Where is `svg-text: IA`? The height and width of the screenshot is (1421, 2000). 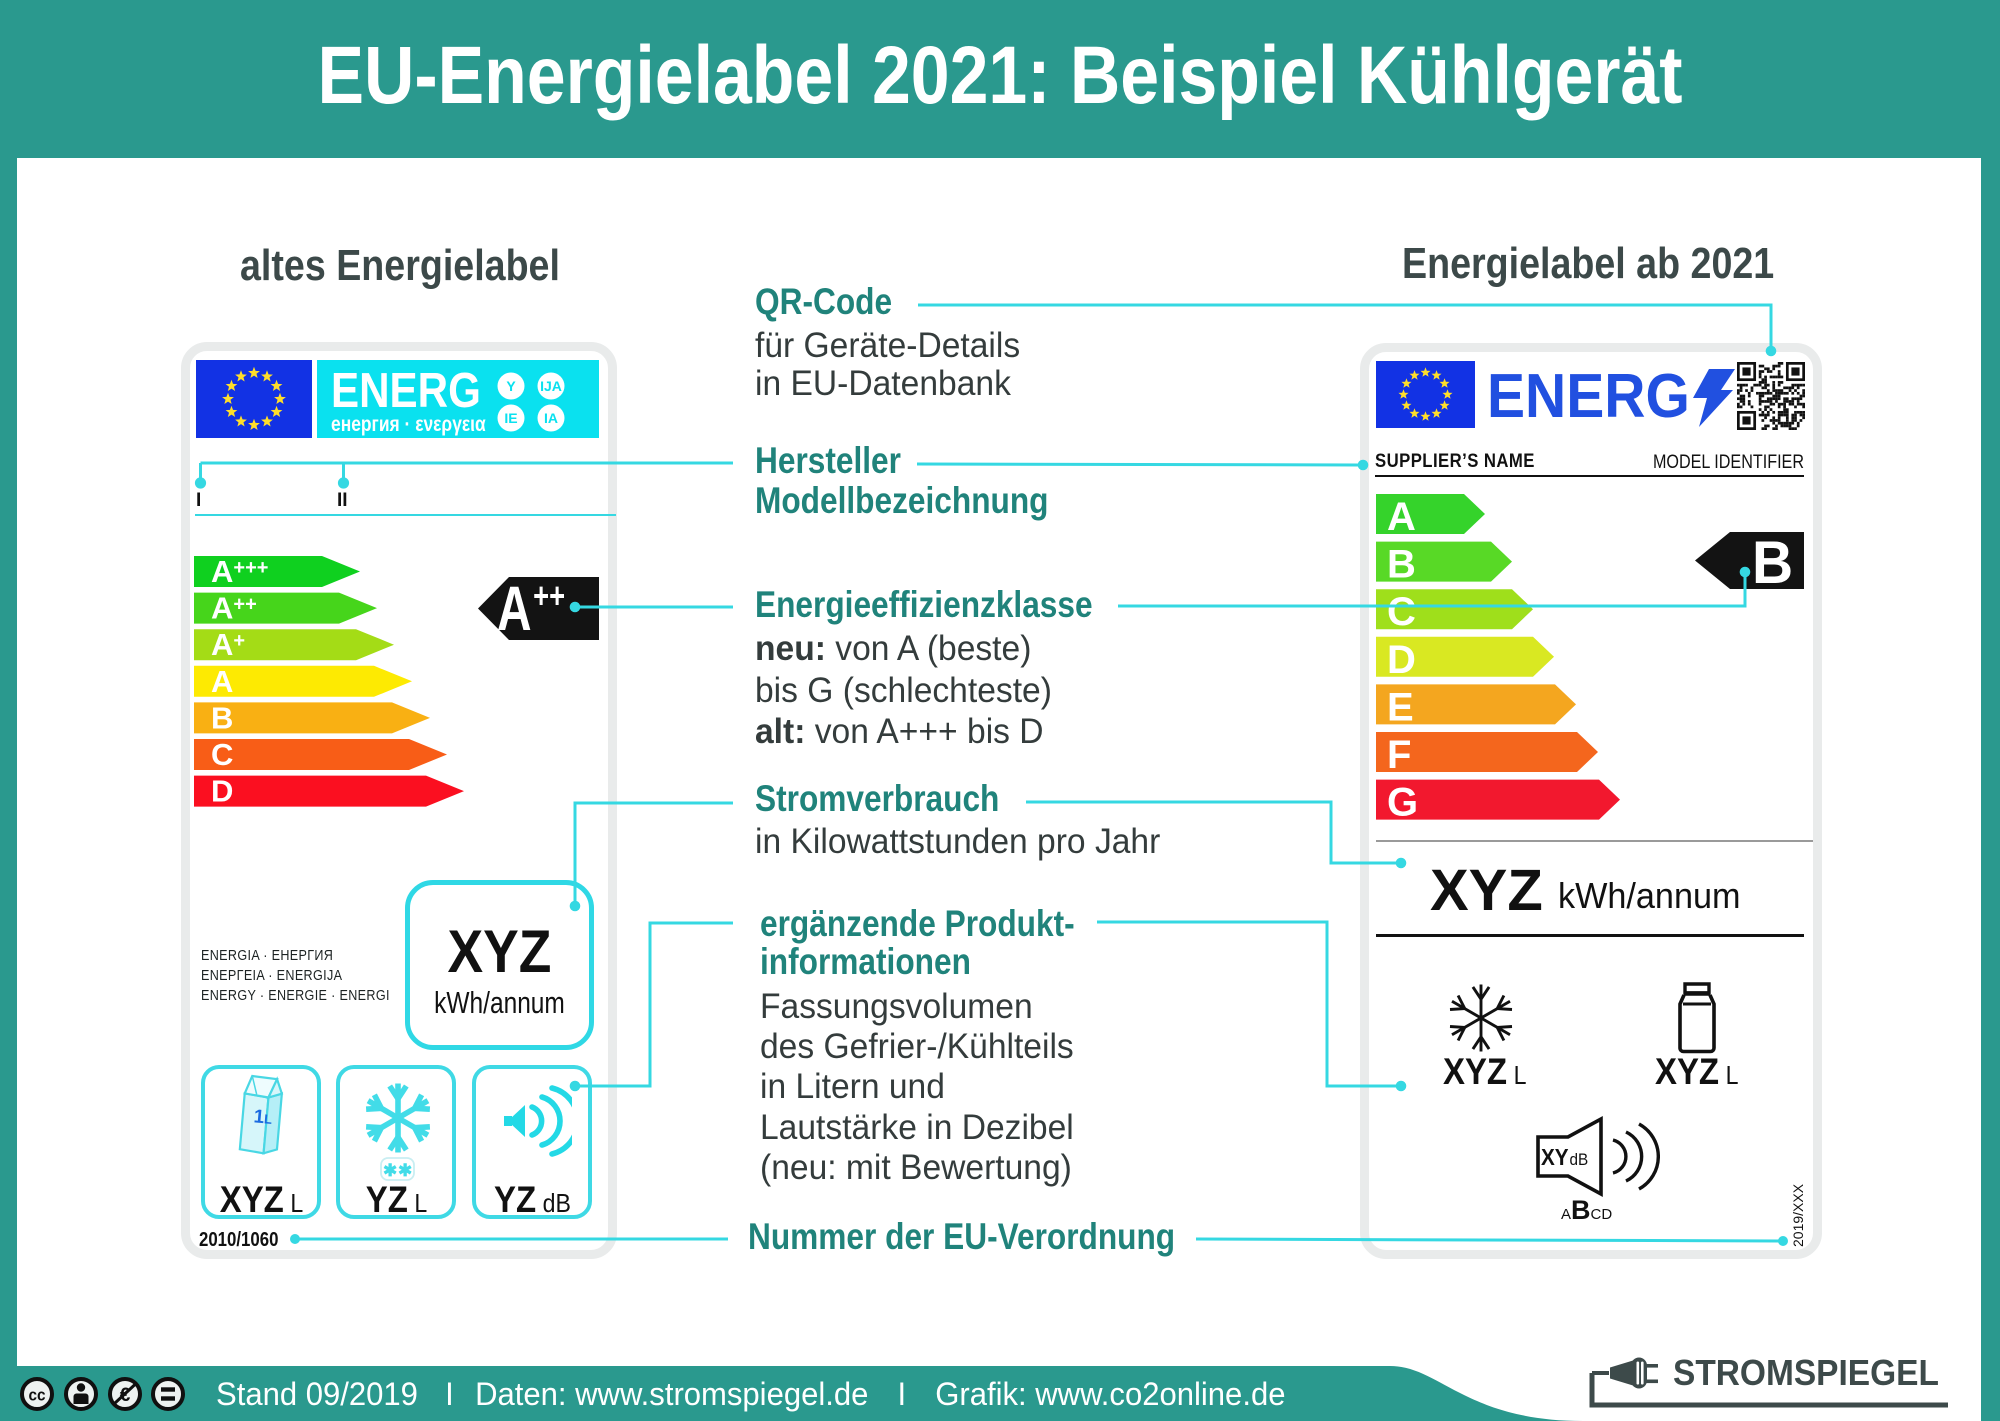
svg-text: IA is located at coordinates (551, 418).